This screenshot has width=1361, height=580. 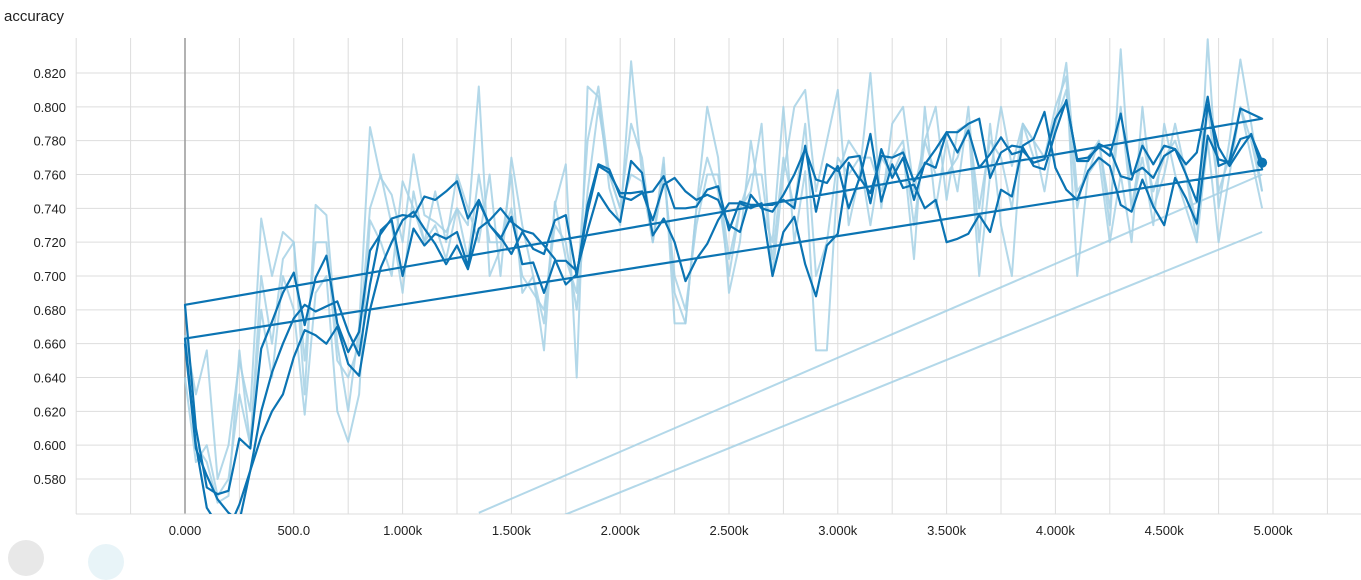 I want to click on y-tick-label: 0.600, so click(x=49, y=445).